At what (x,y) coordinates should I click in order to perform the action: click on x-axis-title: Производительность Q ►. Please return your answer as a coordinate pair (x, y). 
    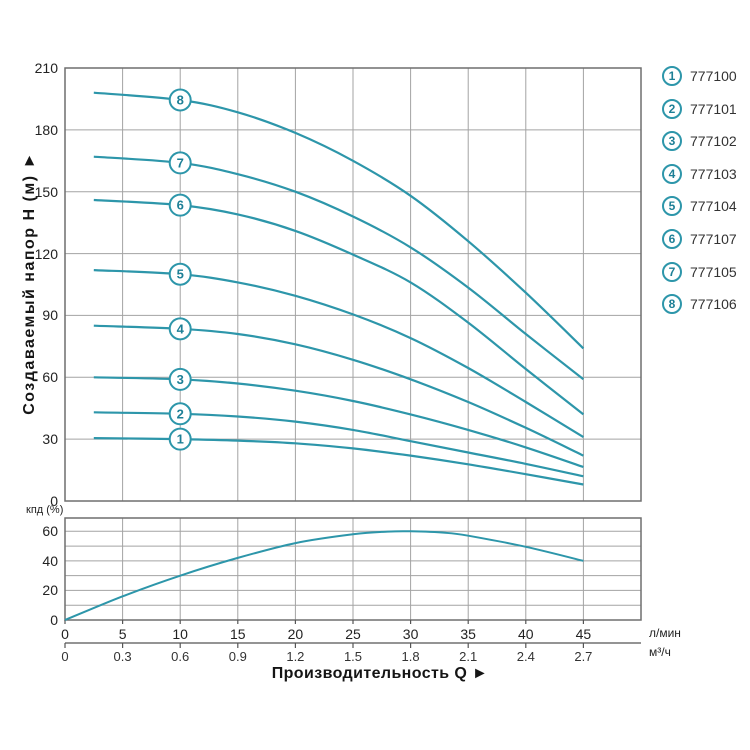
    Looking at the image, I should click on (380, 673).